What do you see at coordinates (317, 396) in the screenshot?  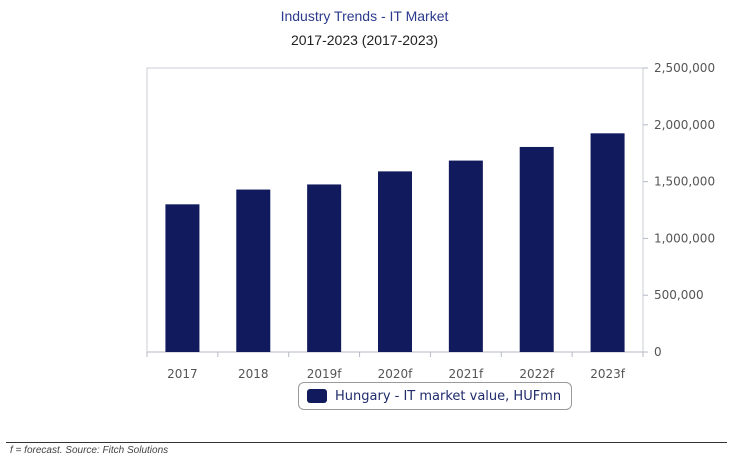 I see `legend-swatch` at bounding box center [317, 396].